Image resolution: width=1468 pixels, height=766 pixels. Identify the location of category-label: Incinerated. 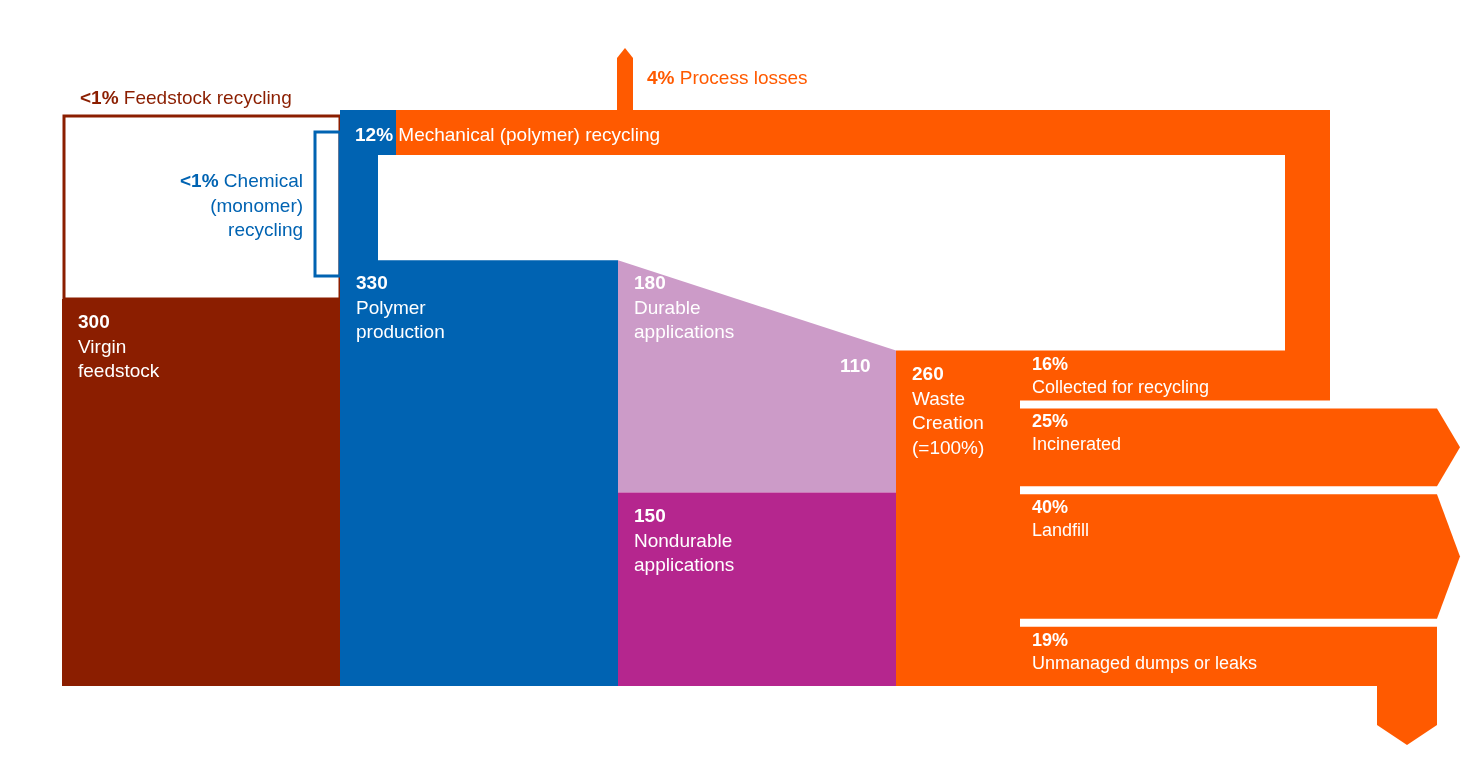
(1077, 444).